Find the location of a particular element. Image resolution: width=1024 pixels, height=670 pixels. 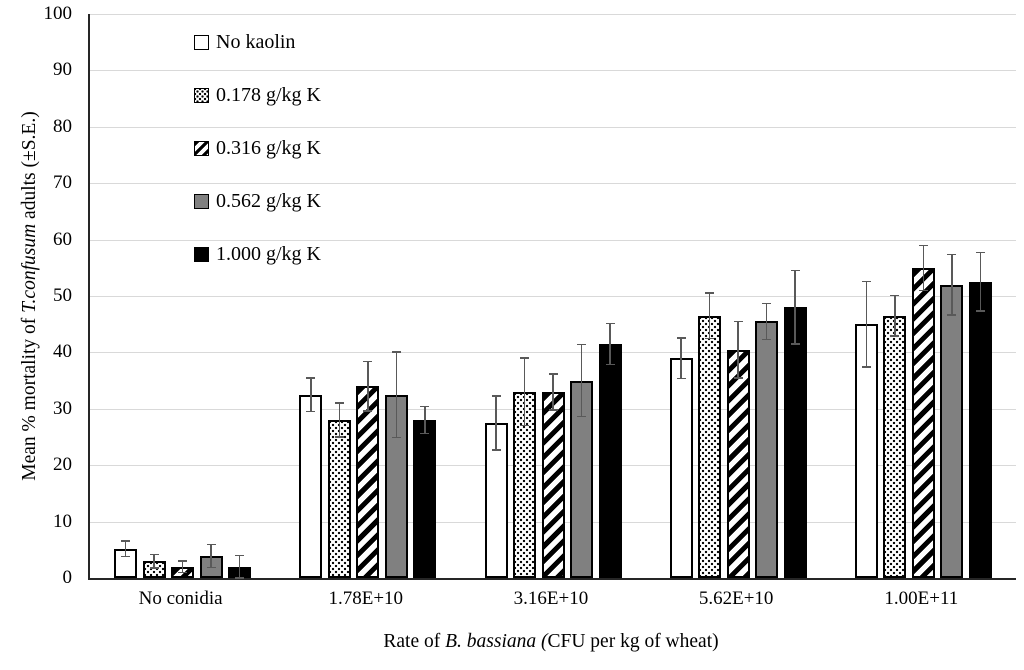

legend-label: 0.562 g/kg K is located at coordinates (268, 201).